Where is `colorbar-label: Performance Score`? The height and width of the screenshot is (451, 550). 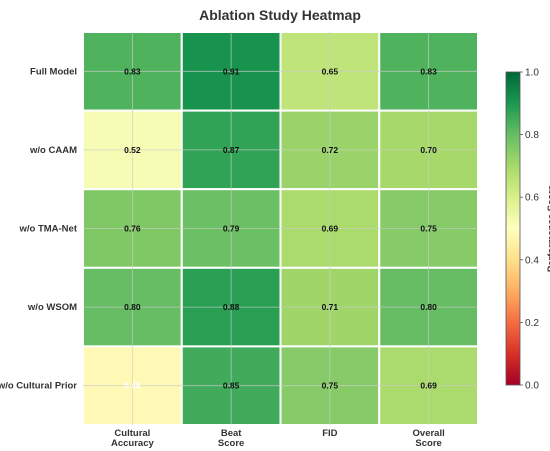 colorbar-label: Performance Score is located at coordinates (548, 228).